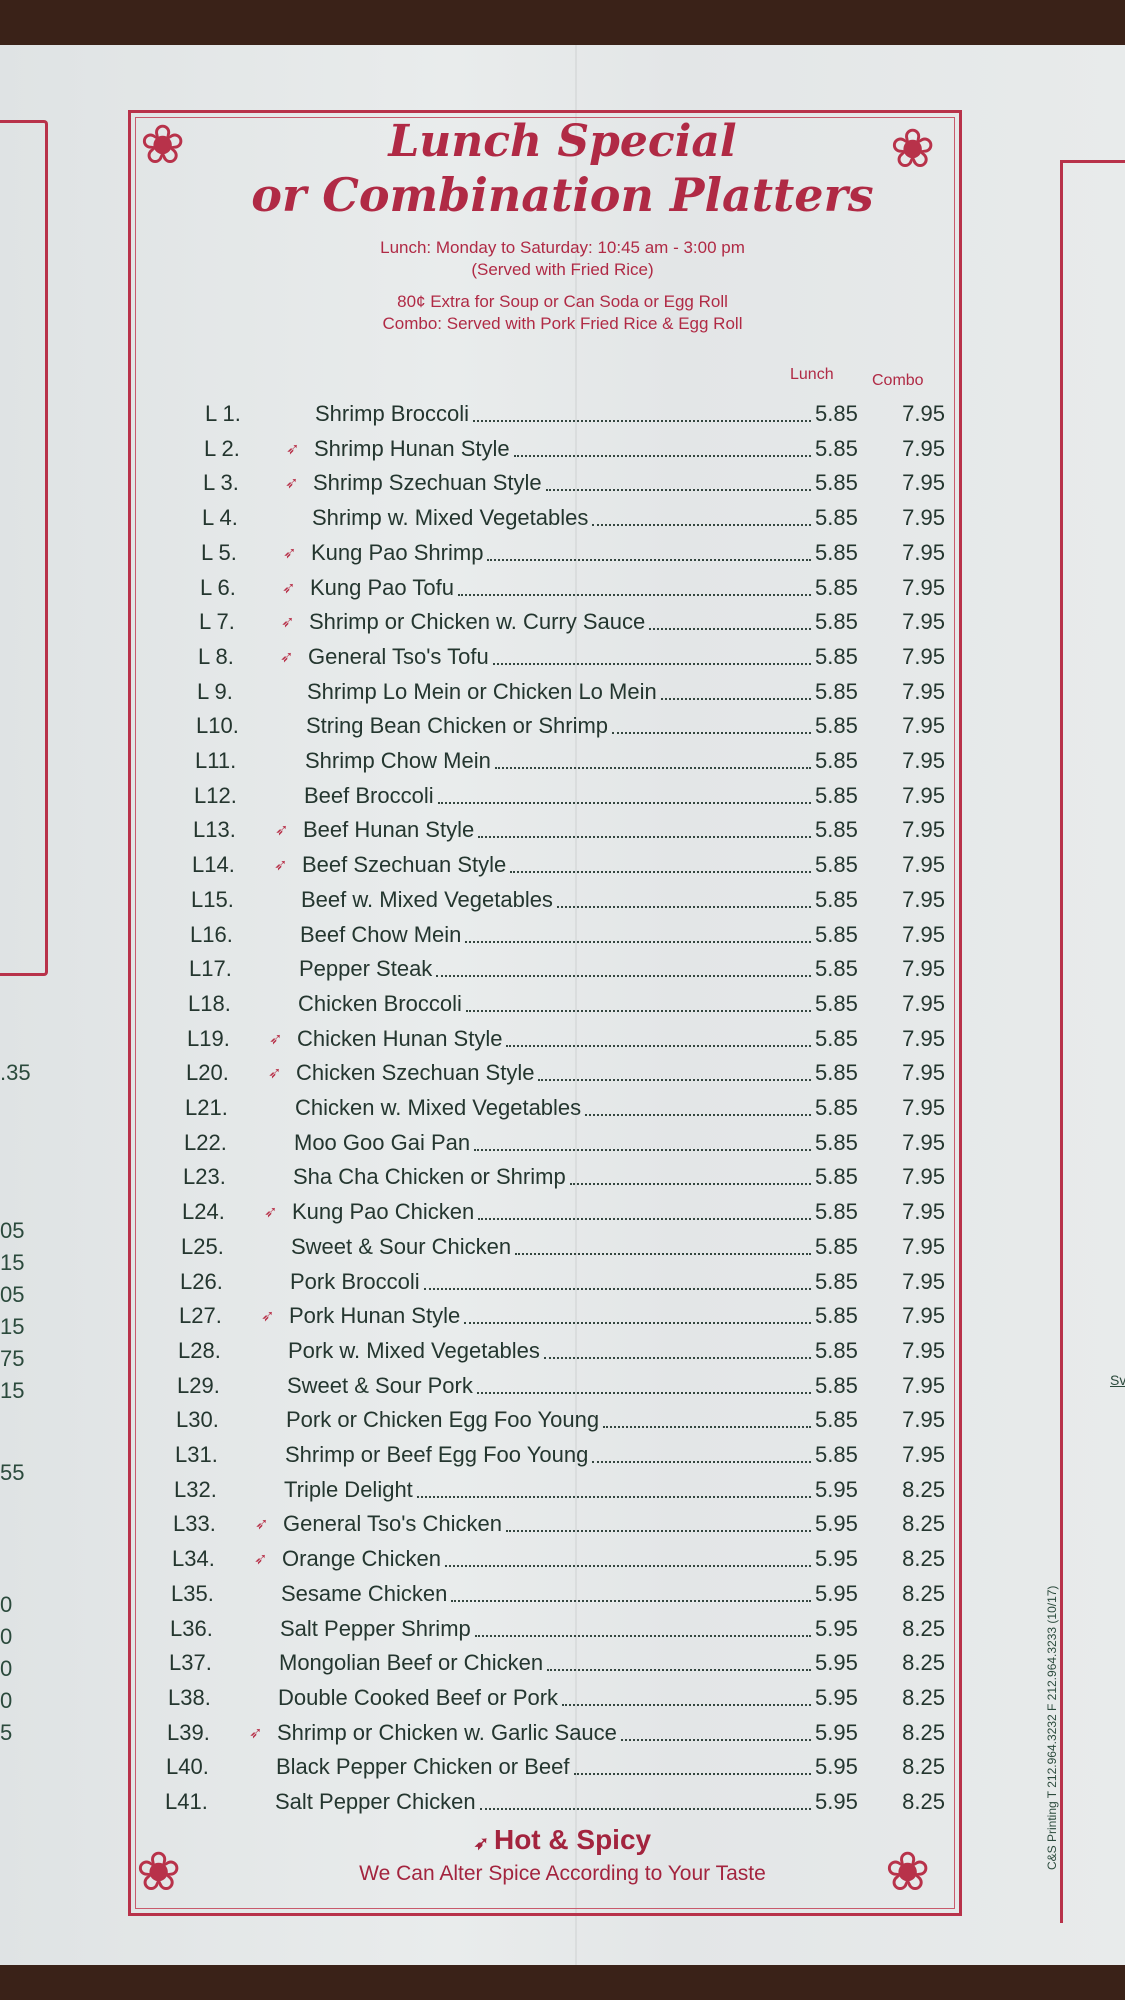  I want to click on item-name: Sha Cha Chicken or Shrimp, so click(429, 1177).